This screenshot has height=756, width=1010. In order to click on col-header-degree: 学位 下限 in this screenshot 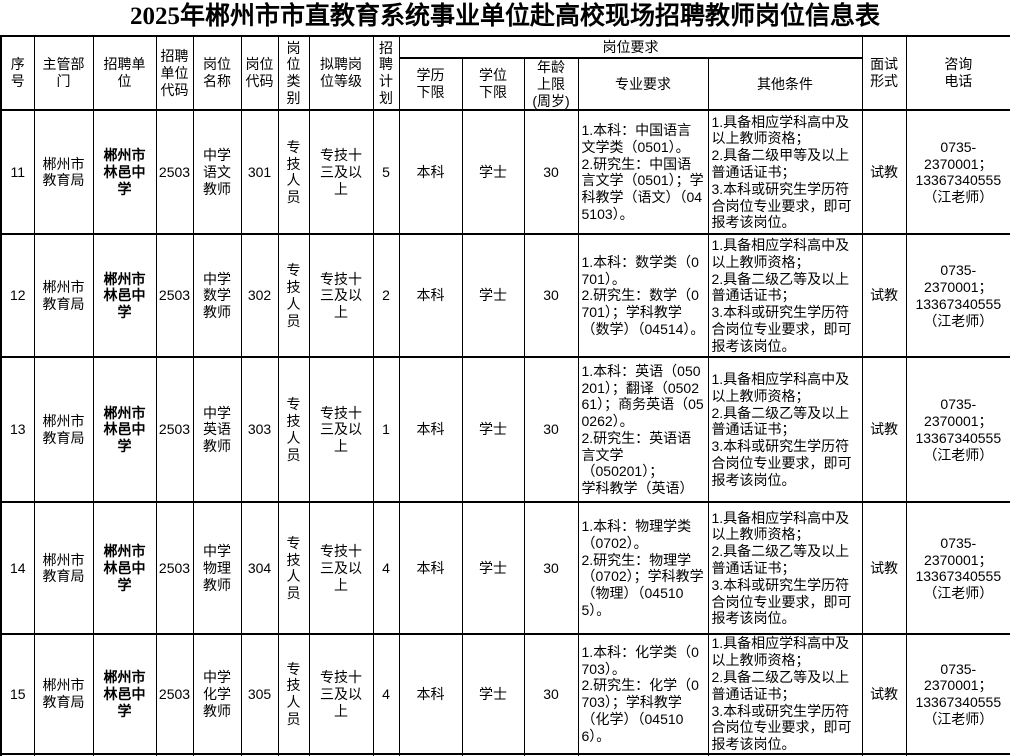, I will do `click(493, 84)`.